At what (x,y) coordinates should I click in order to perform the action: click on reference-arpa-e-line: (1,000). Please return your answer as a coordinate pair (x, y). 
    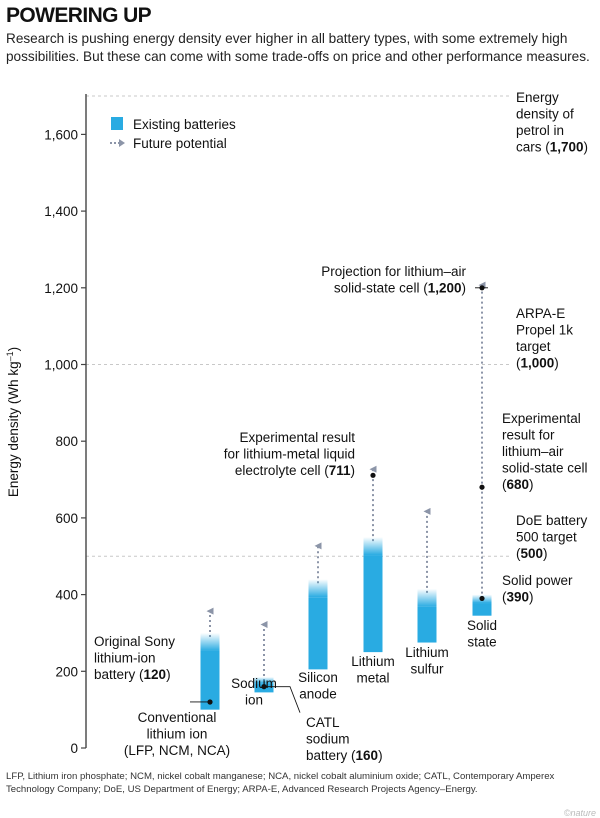
    Looking at the image, I should click on (537, 363).